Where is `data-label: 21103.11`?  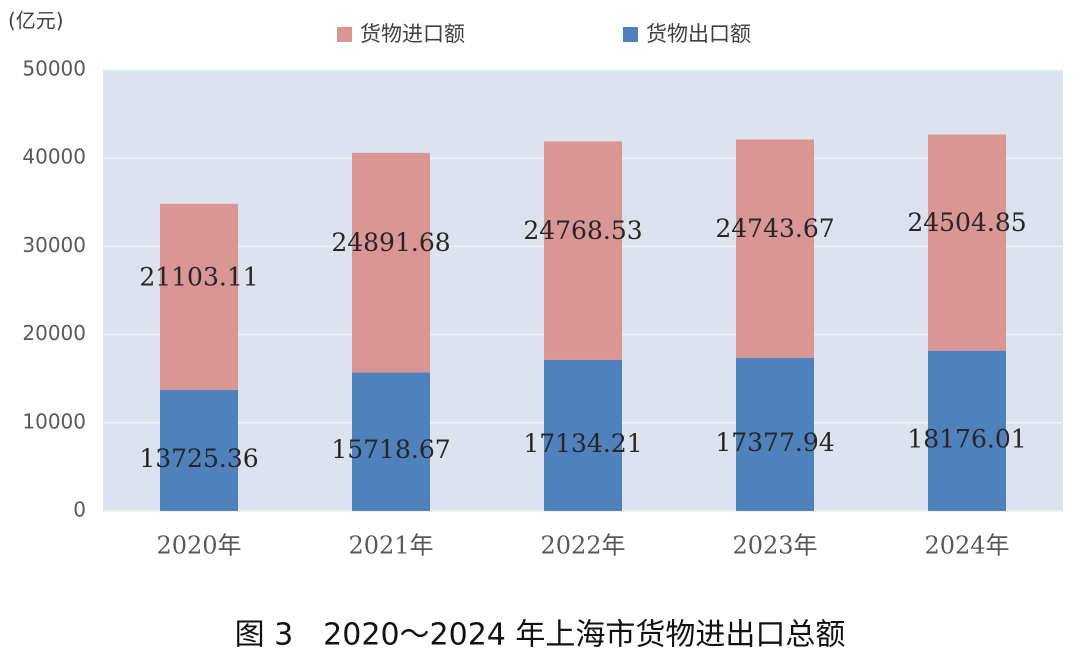 data-label: 21103.11 is located at coordinates (198, 276).